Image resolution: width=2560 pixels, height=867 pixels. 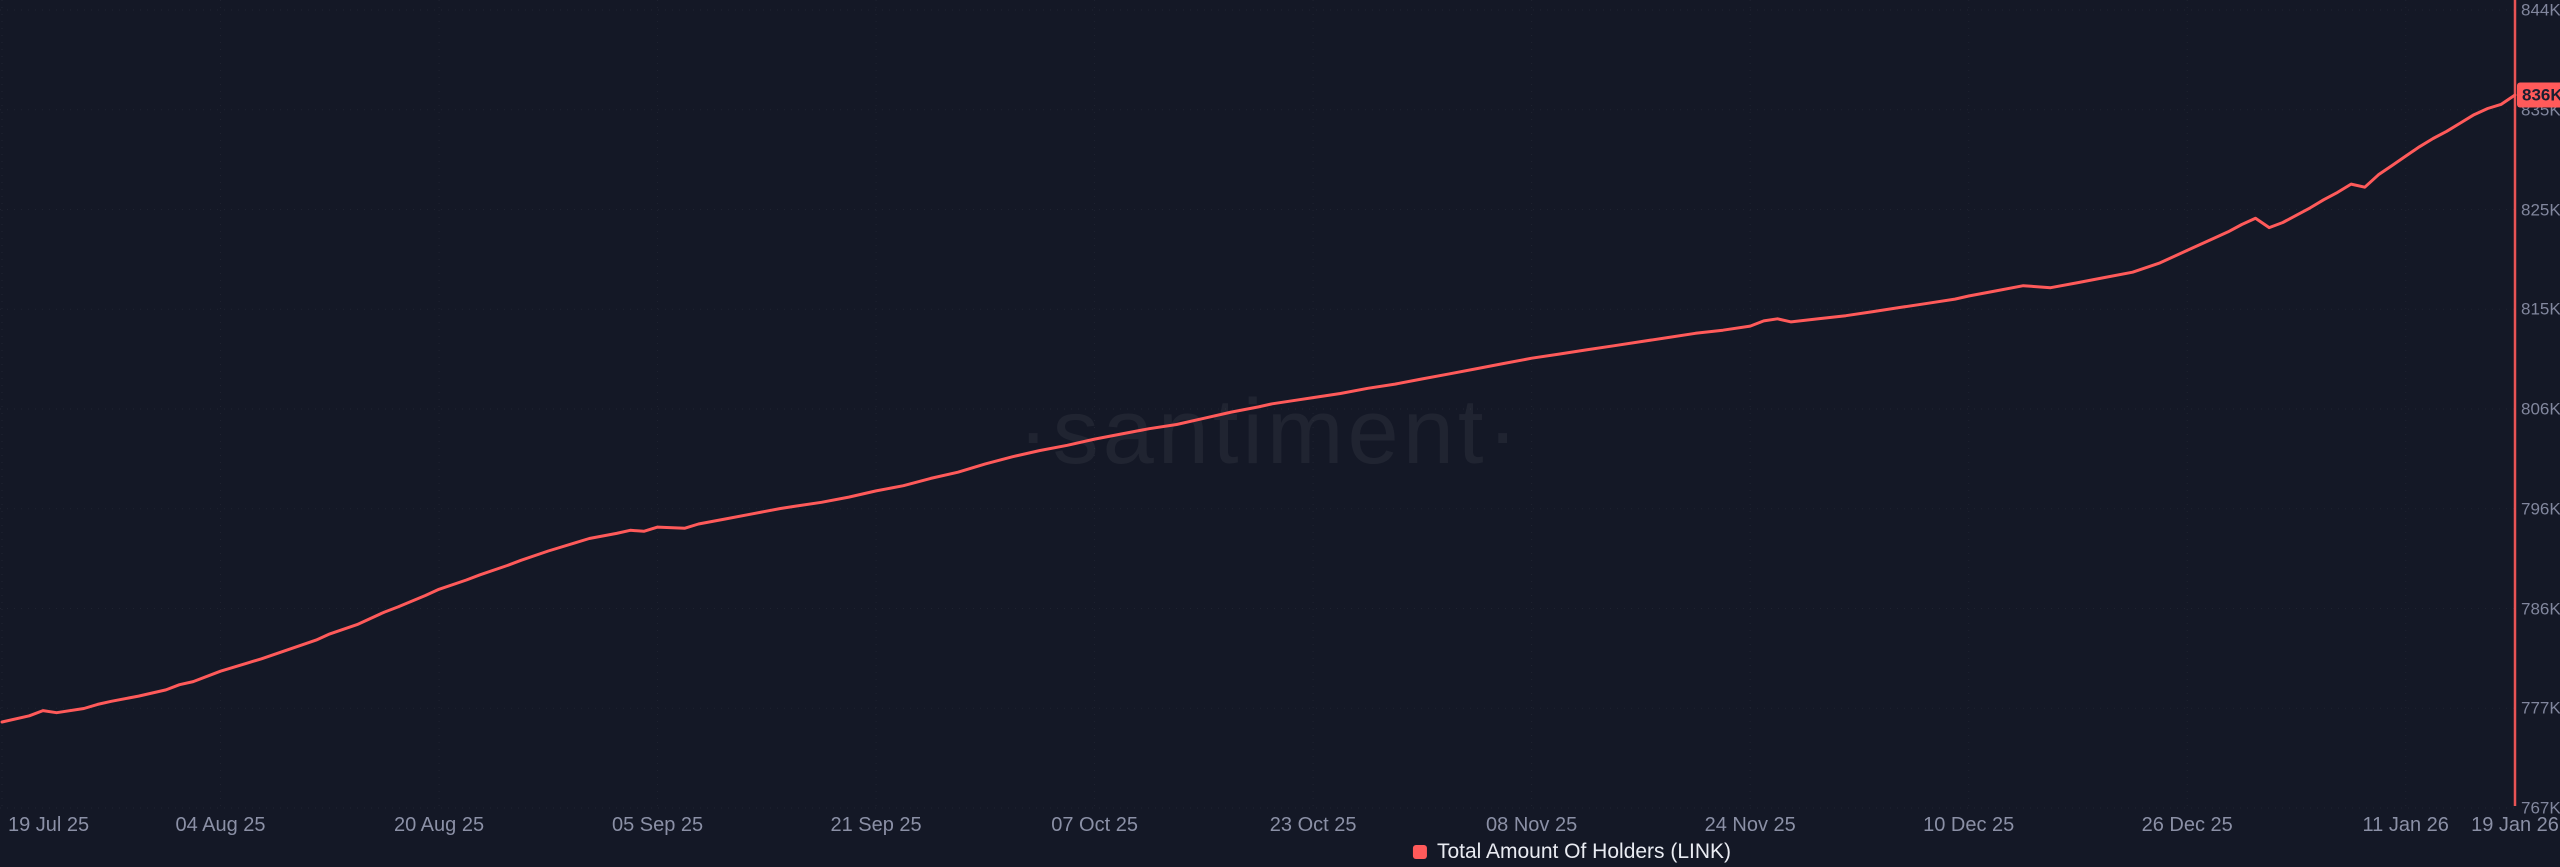 I want to click on legend-label: Total Amount Of Holders (LINK), so click(x=1584, y=851).